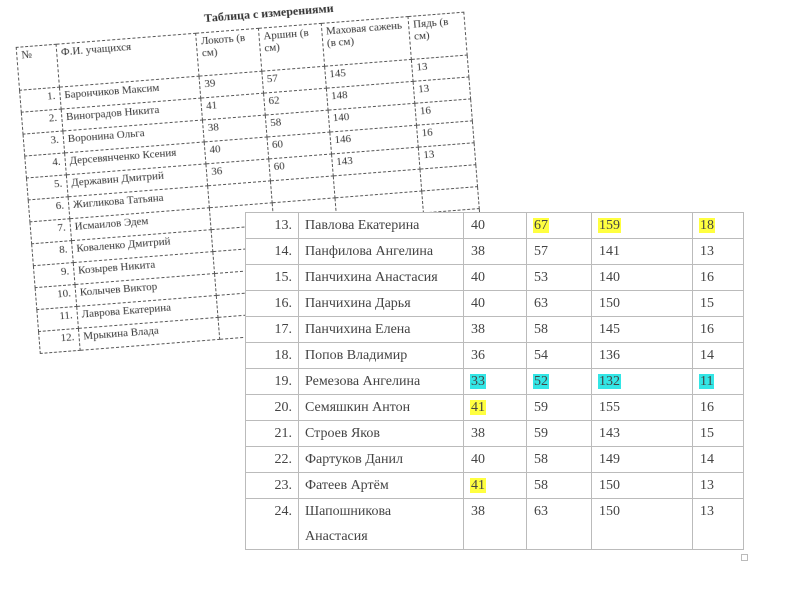  What do you see at coordinates (381, 251) in the screenshot?
I see `student-name: Панфилова Ангелина` at bounding box center [381, 251].